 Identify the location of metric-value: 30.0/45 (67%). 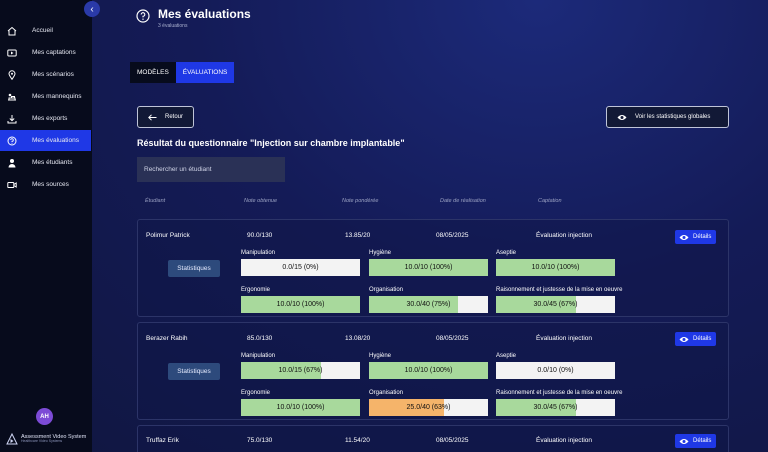
(555, 407).